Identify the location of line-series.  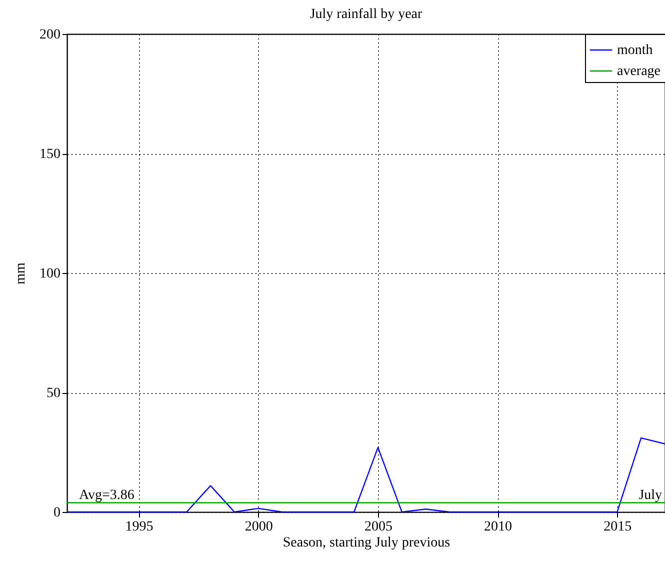
(365, 475).